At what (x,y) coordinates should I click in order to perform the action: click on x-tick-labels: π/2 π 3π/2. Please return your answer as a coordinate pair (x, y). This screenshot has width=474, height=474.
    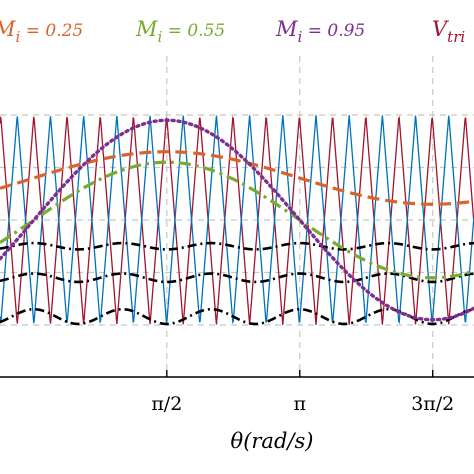
    Looking at the image, I should click on (302, 404).